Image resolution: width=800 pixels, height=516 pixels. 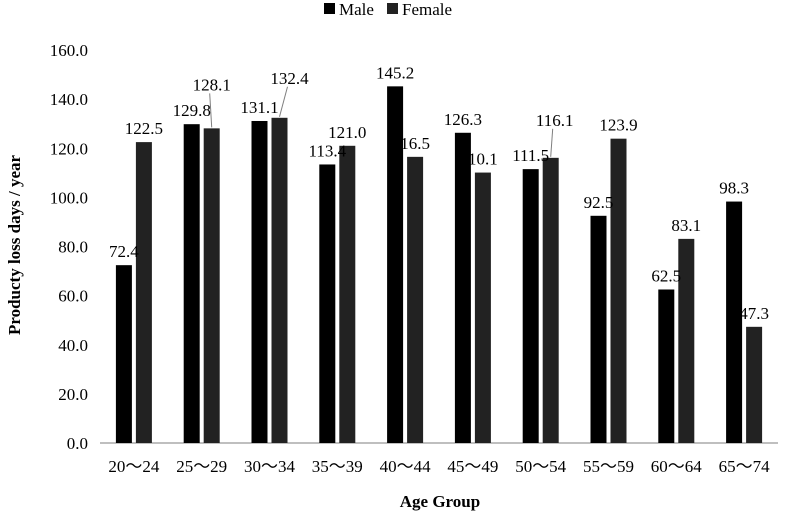 I want to click on data-label-female: 128.1, so click(x=212, y=84).